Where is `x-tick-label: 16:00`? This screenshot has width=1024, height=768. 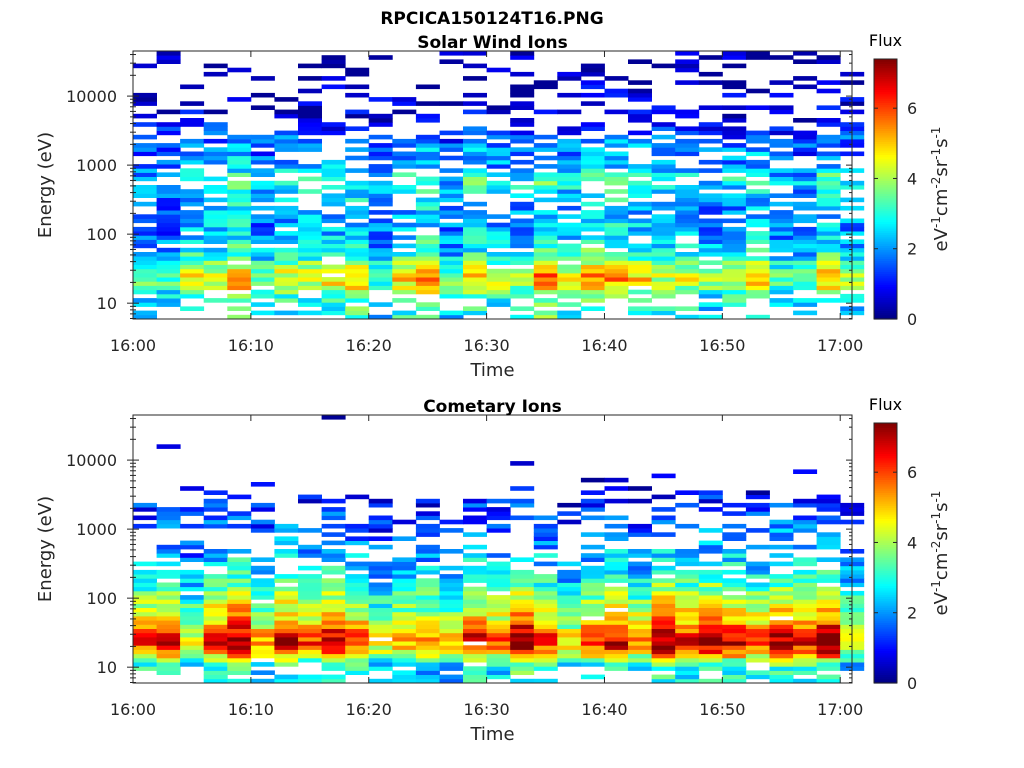 x-tick-label: 16:00 is located at coordinates (133, 709).